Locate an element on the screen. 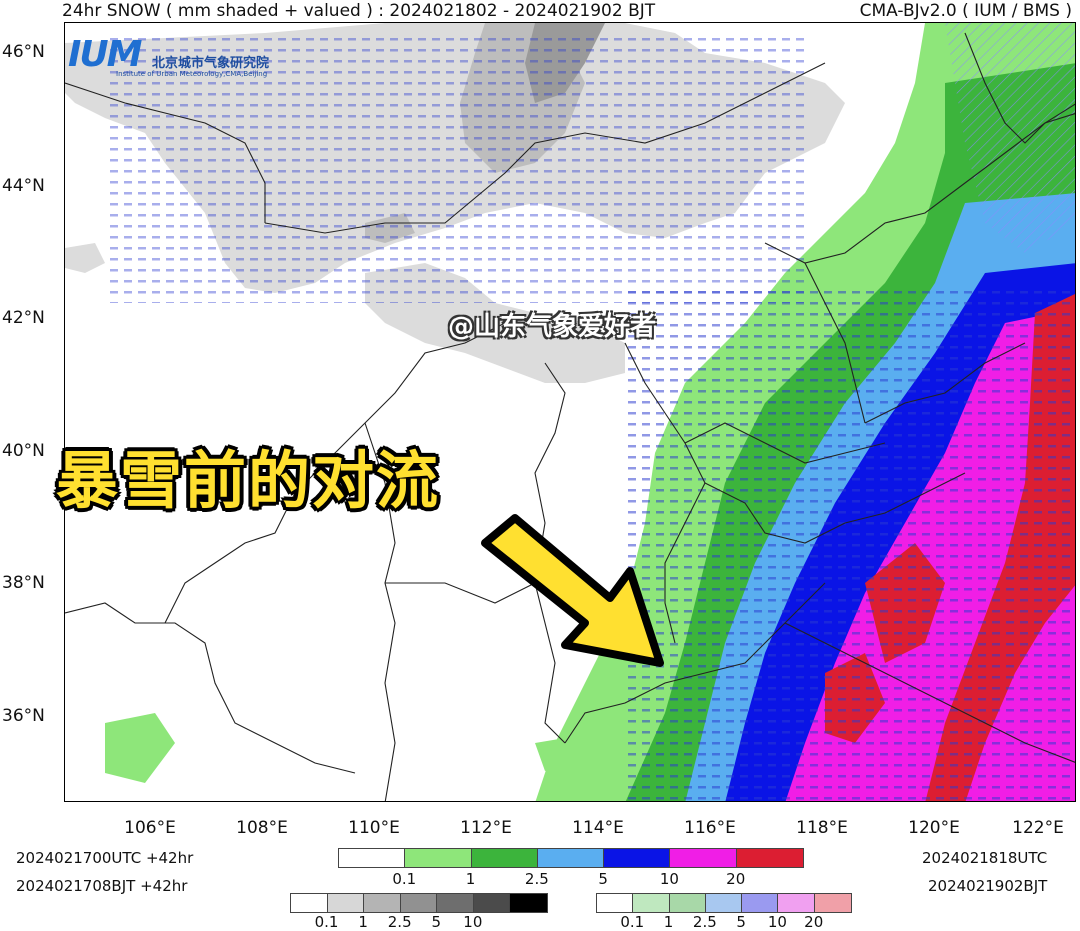 Image resolution: width=1080 pixels, height=931 pixels. legend-hatch-tick: 10 is located at coordinates (777, 922).